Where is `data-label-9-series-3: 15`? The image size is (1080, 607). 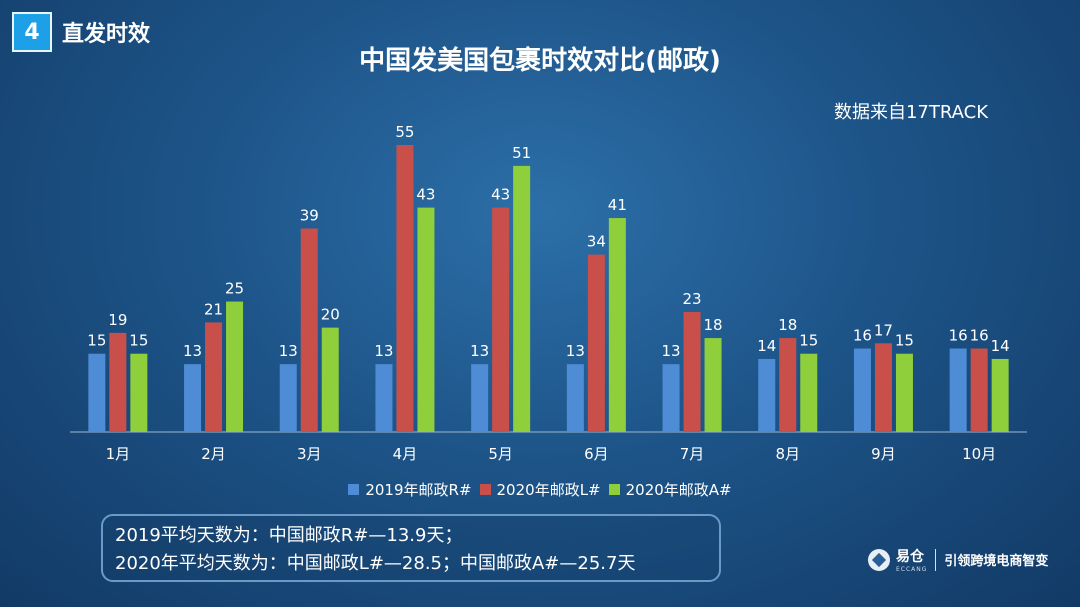
data-label-9-series-3: 15 is located at coordinates (904, 341).